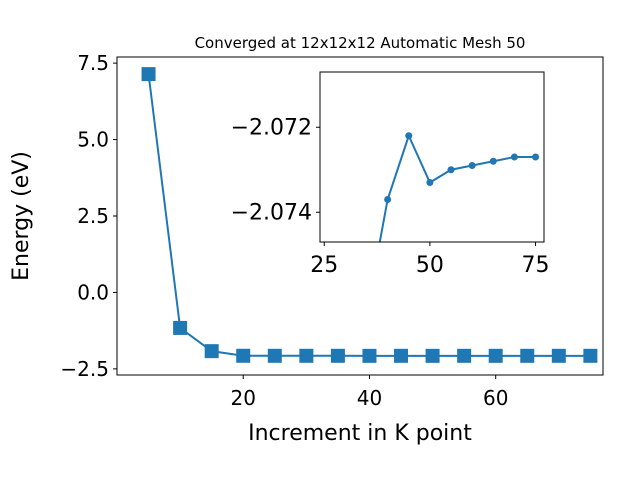  I want to click on inset-x-tick-label-1: 50, so click(430, 265).